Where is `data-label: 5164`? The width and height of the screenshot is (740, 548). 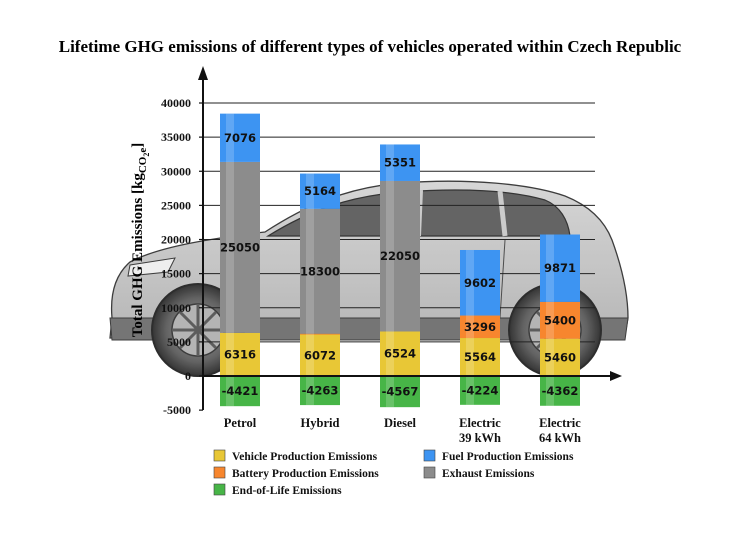
data-label: 5164 is located at coordinates (320, 191).